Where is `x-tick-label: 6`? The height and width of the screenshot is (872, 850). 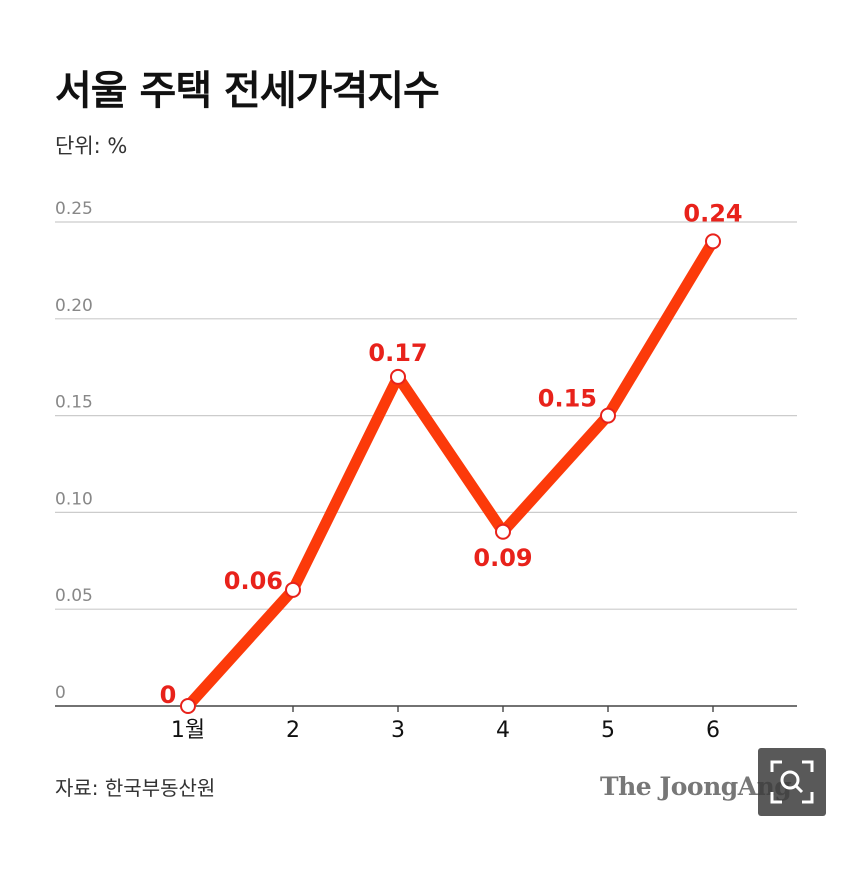
x-tick-label: 6 is located at coordinates (713, 730).